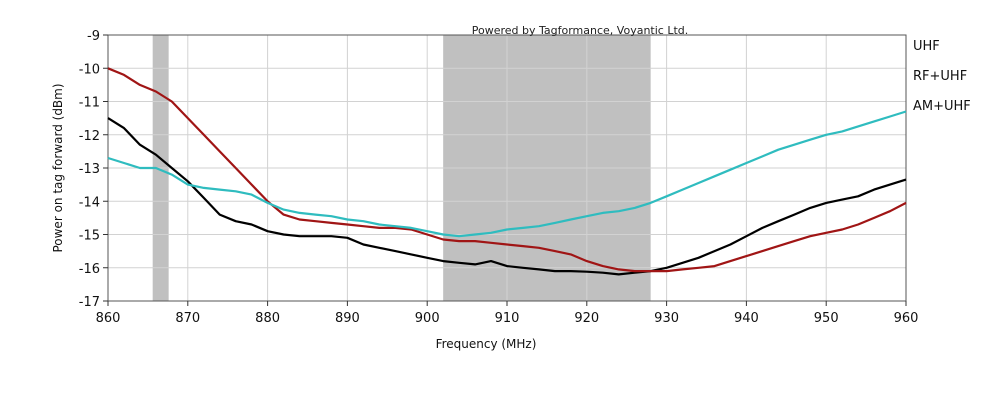  I want to click on x-tick-label-6: 920, so click(586, 318).